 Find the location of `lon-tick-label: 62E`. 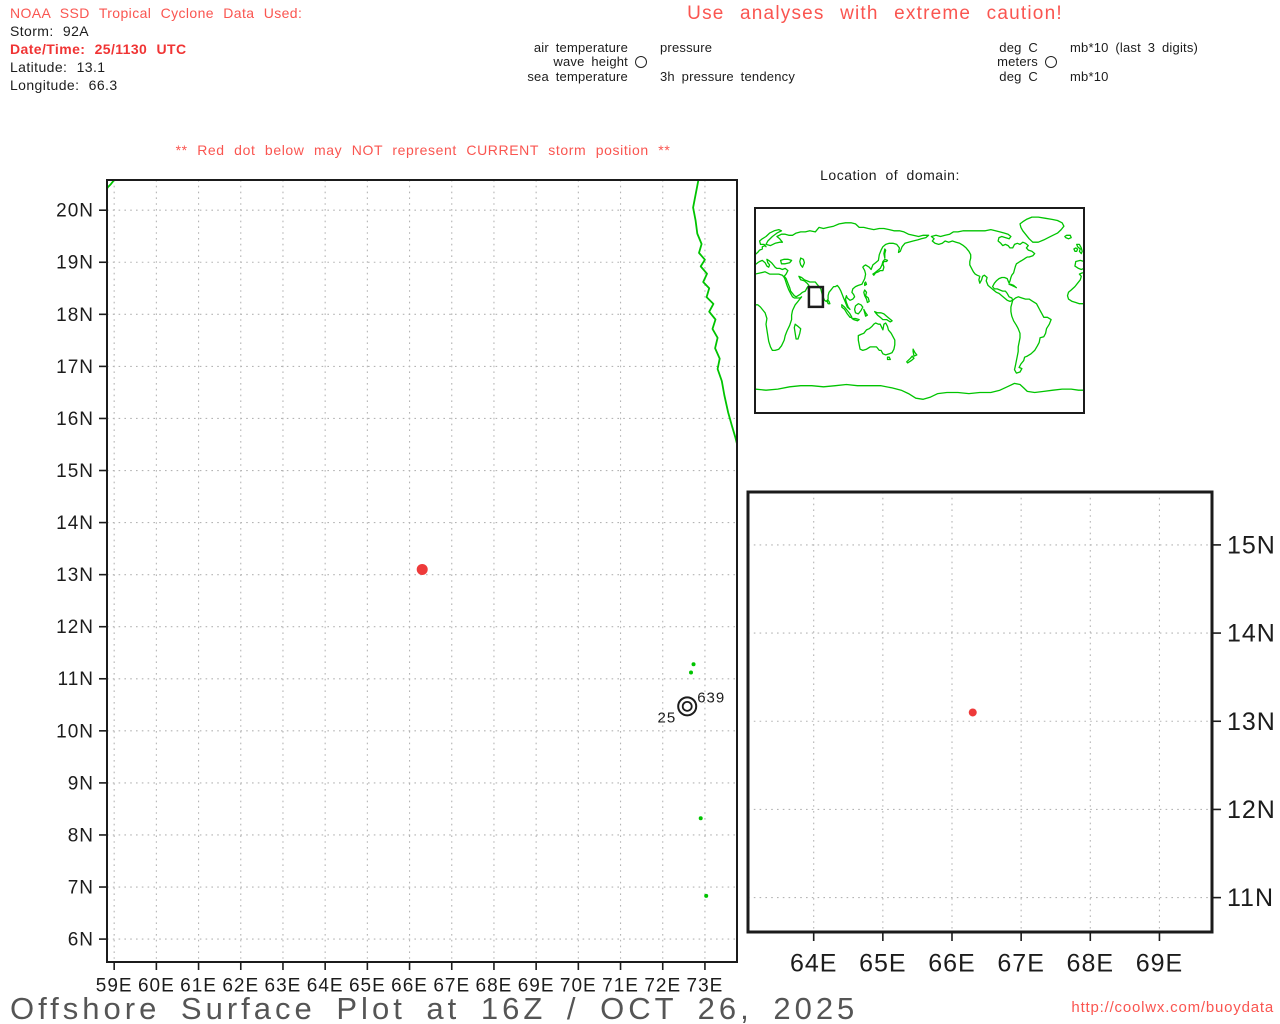

lon-tick-label: 62E is located at coordinates (240, 986).